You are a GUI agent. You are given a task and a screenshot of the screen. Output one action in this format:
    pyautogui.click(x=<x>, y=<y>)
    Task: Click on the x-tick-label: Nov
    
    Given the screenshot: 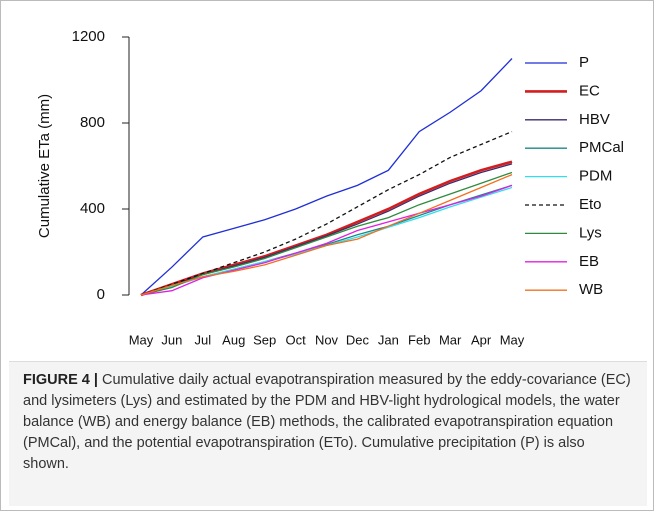 What is the action you would take?
    pyautogui.click(x=327, y=339)
    